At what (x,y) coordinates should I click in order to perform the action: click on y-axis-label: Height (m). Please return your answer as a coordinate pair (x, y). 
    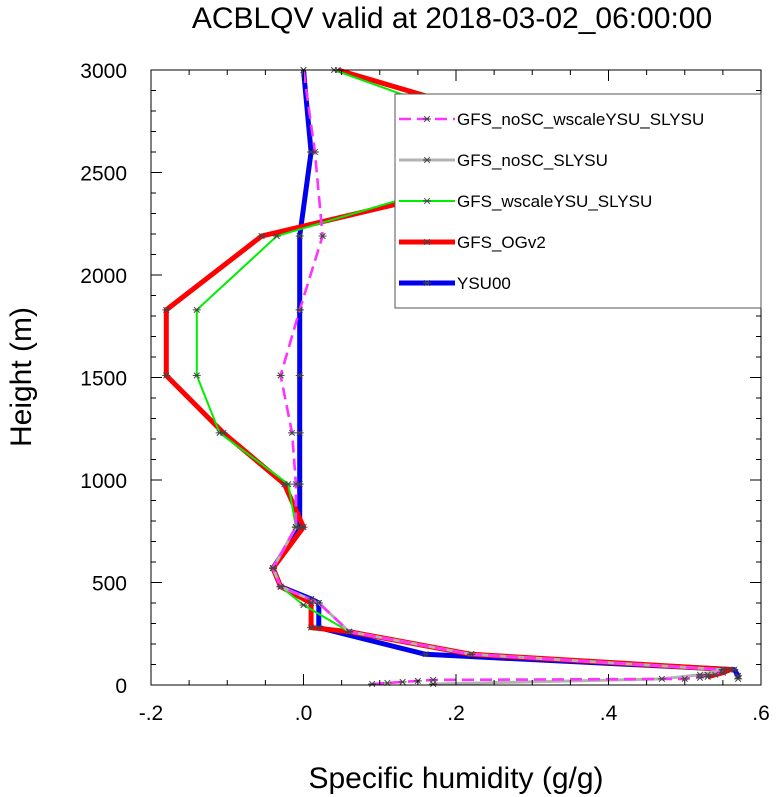
    Looking at the image, I should click on (21, 377).